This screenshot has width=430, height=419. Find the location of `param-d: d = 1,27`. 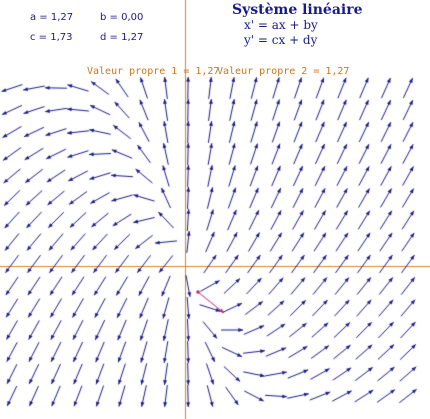

param-d: d = 1,27 is located at coordinates (122, 37).